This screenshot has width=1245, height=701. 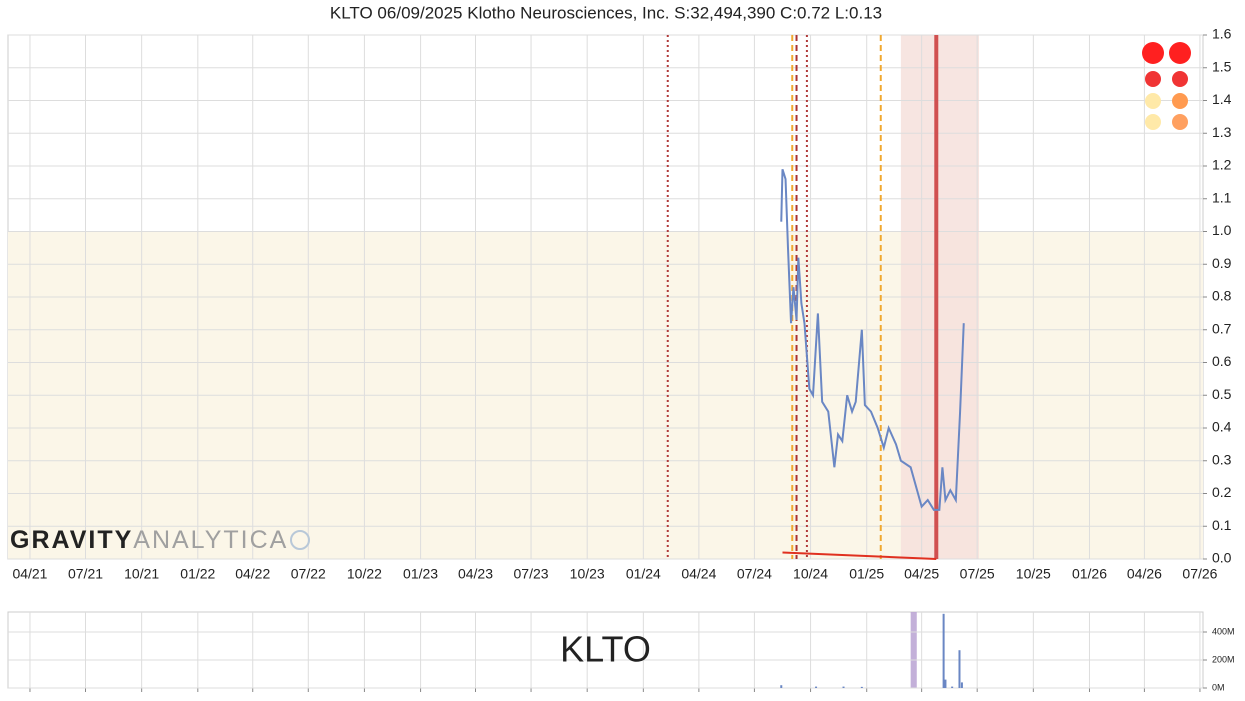 I want to click on x-tick-label: 04/24, so click(x=698, y=574).